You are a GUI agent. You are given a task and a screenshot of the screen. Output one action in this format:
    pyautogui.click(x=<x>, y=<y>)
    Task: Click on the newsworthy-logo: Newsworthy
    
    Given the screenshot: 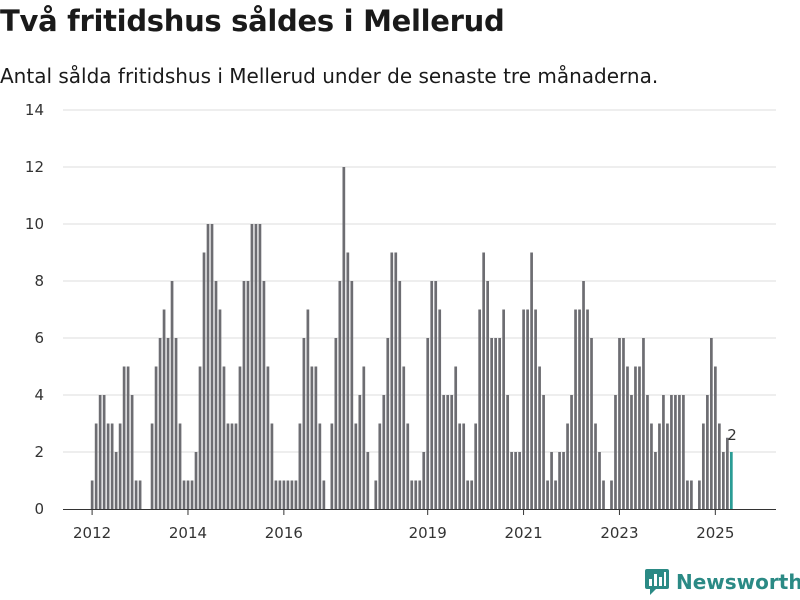 What is the action you would take?
    pyautogui.click(x=722, y=582)
    